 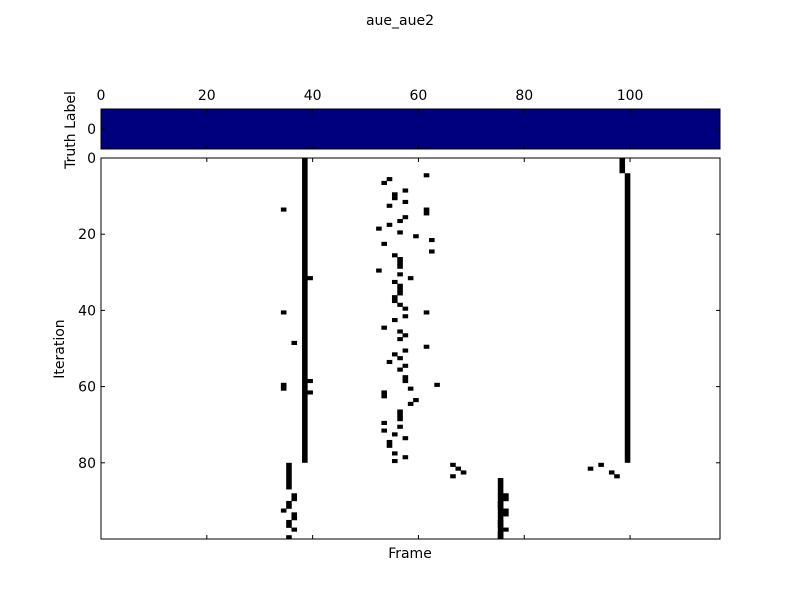 What do you see at coordinates (87, 311) in the screenshot?
I see `main-ytick-label: 40` at bounding box center [87, 311].